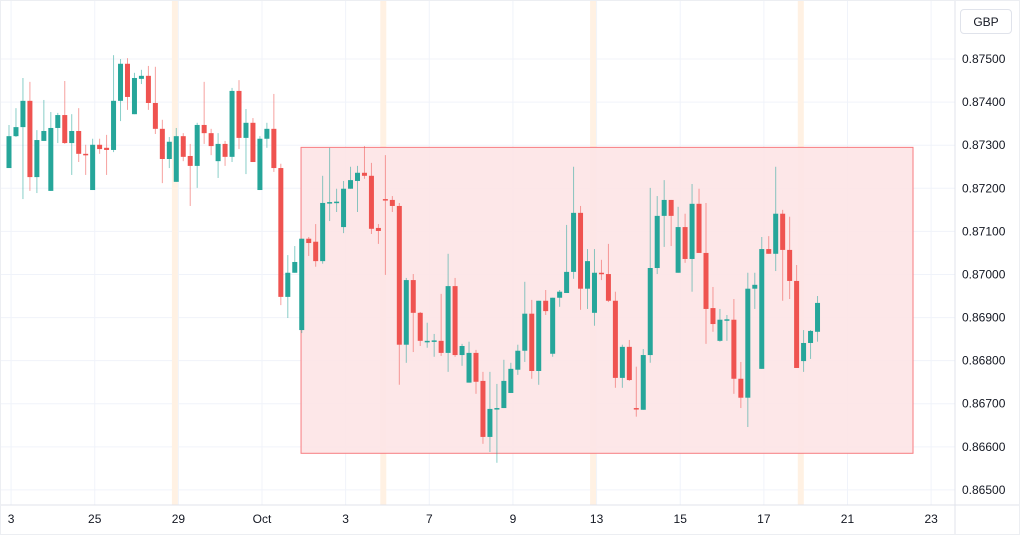 This screenshot has width=1024, height=540. Describe the element at coordinates (681, 519) in the screenshot. I see `x-tick-label: 15` at that location.